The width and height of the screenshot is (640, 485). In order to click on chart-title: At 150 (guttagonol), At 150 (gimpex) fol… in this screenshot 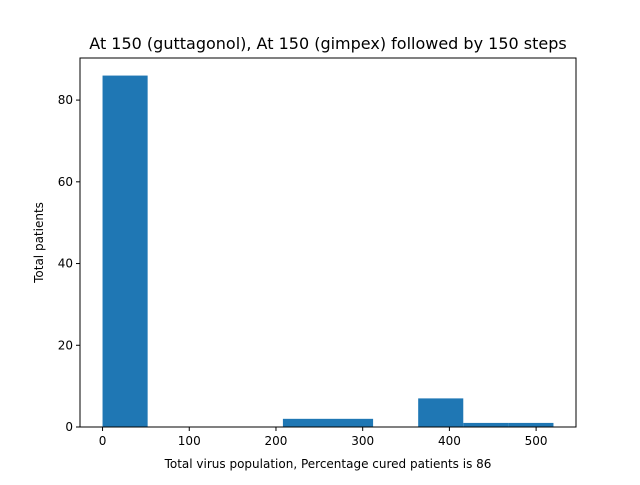, I will do `click(327, 43)`.